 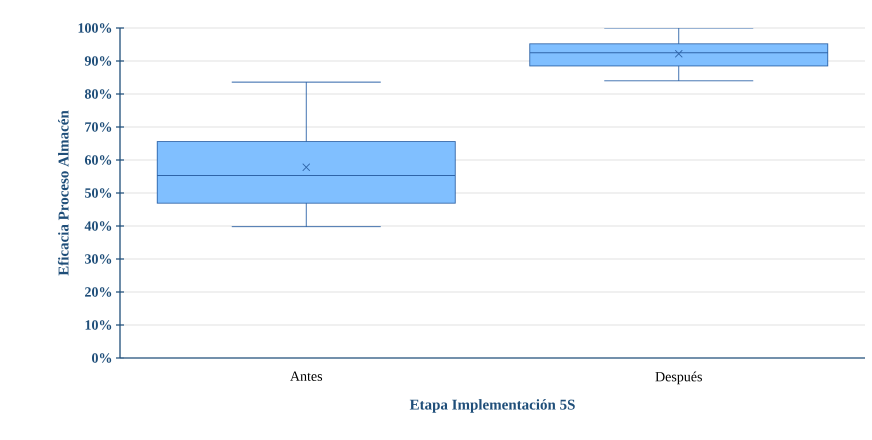 What do you see at coordinates (98, 94) in the screenshot?
I see `y-tick-label: 80%` at bounding box center [98, 94].